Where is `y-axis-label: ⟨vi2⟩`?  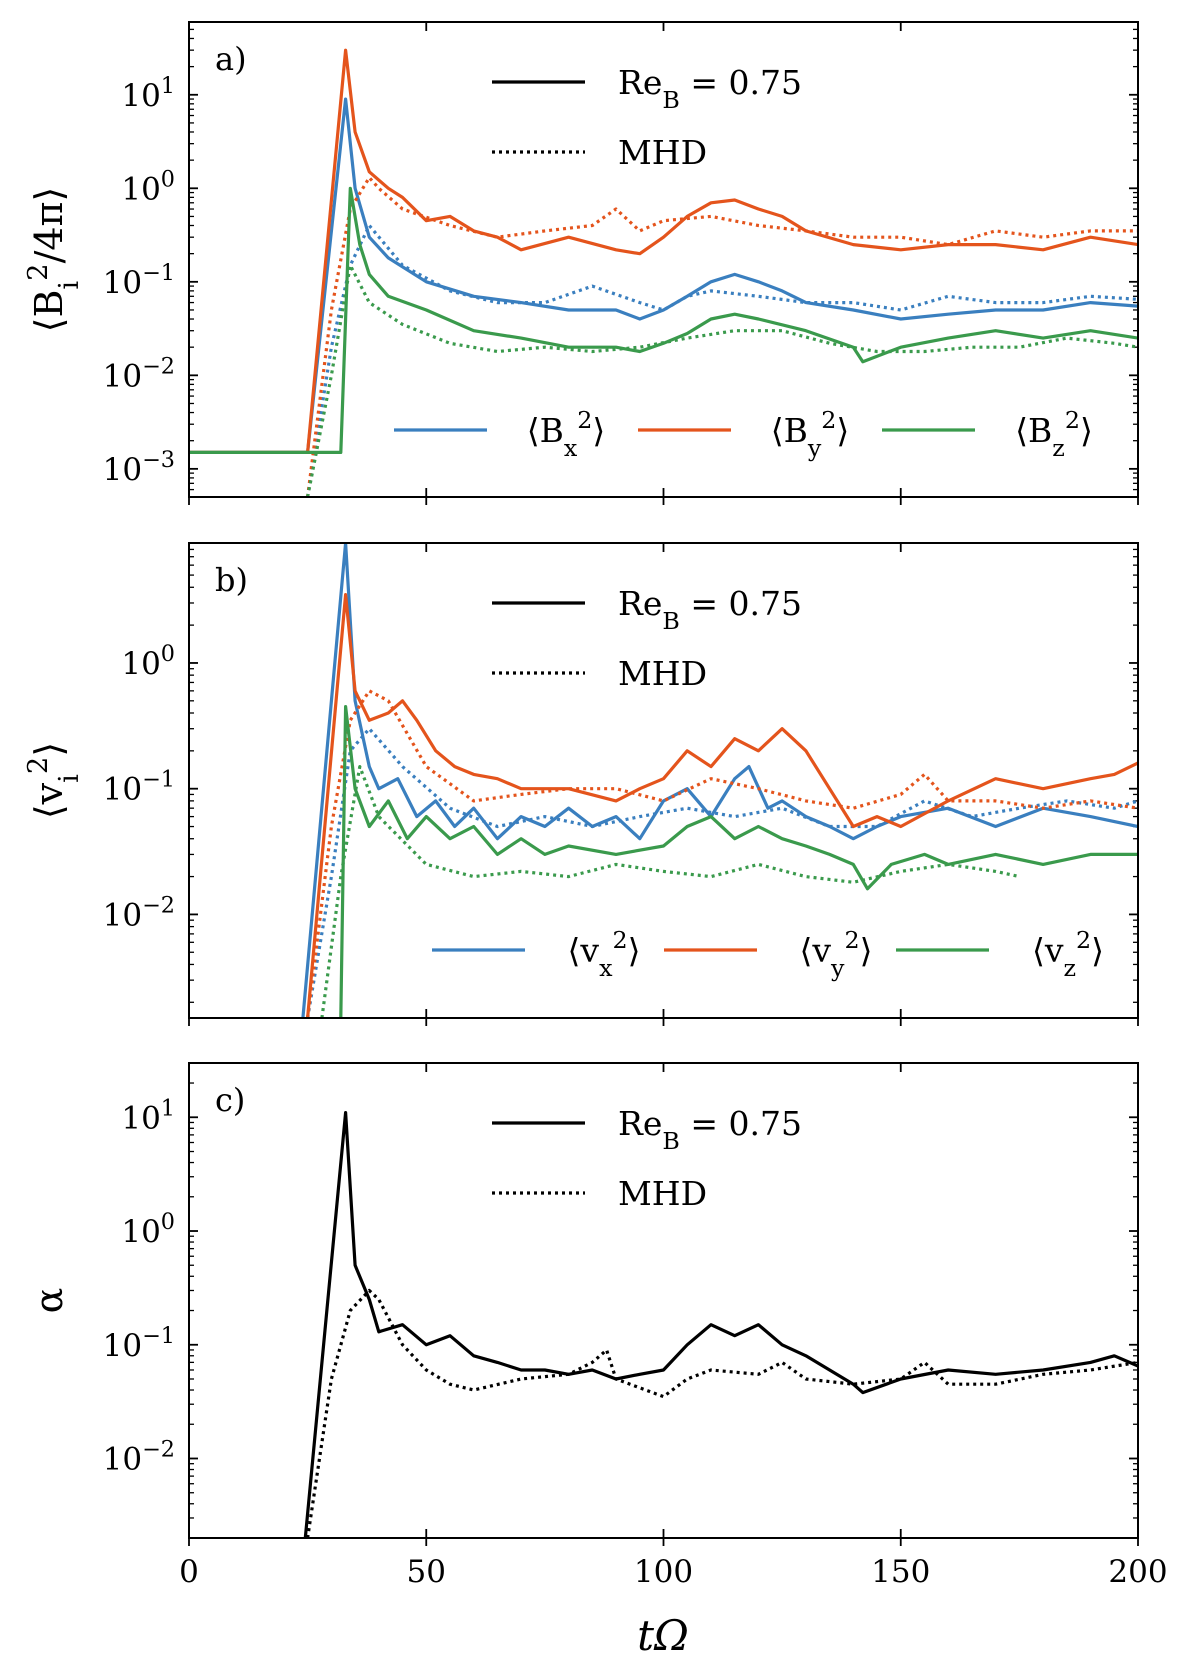 y-axis-label: ⟨vi2⟩ is located at coordinates (54, 780).